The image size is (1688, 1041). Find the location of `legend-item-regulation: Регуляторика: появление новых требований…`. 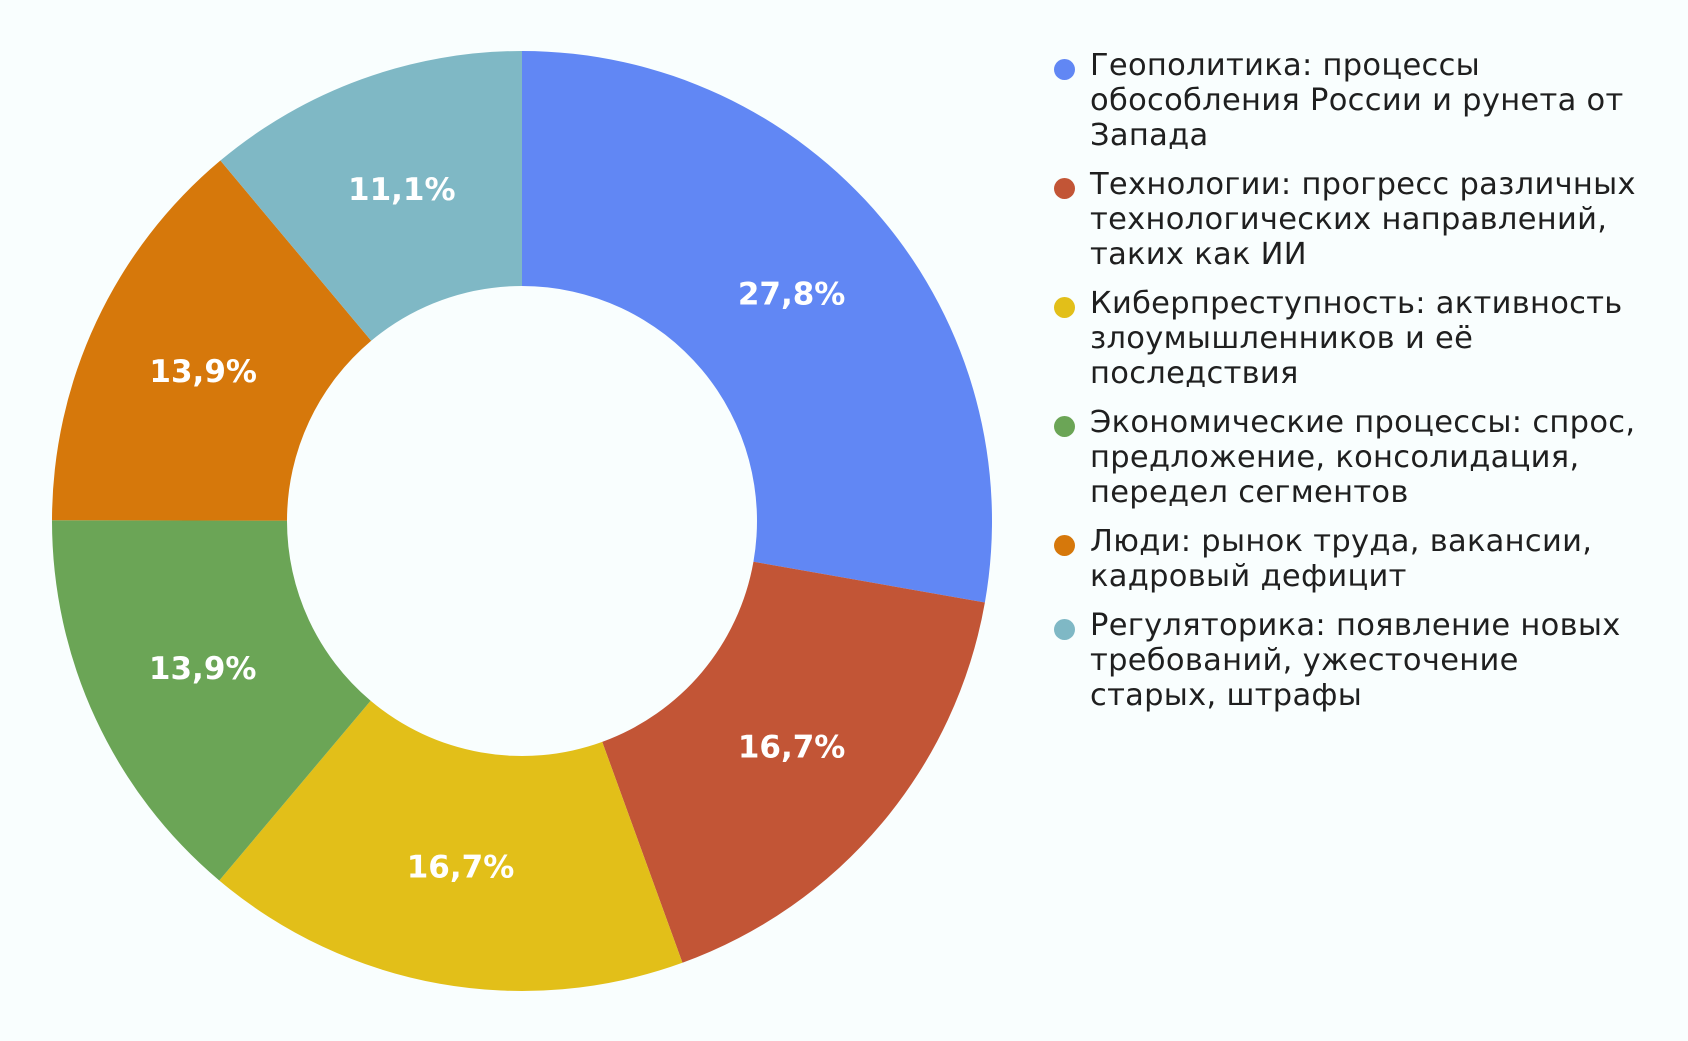

legend-item-regulation: Регуляторика: появление новых требований… is located at coordinates (1348, 660).